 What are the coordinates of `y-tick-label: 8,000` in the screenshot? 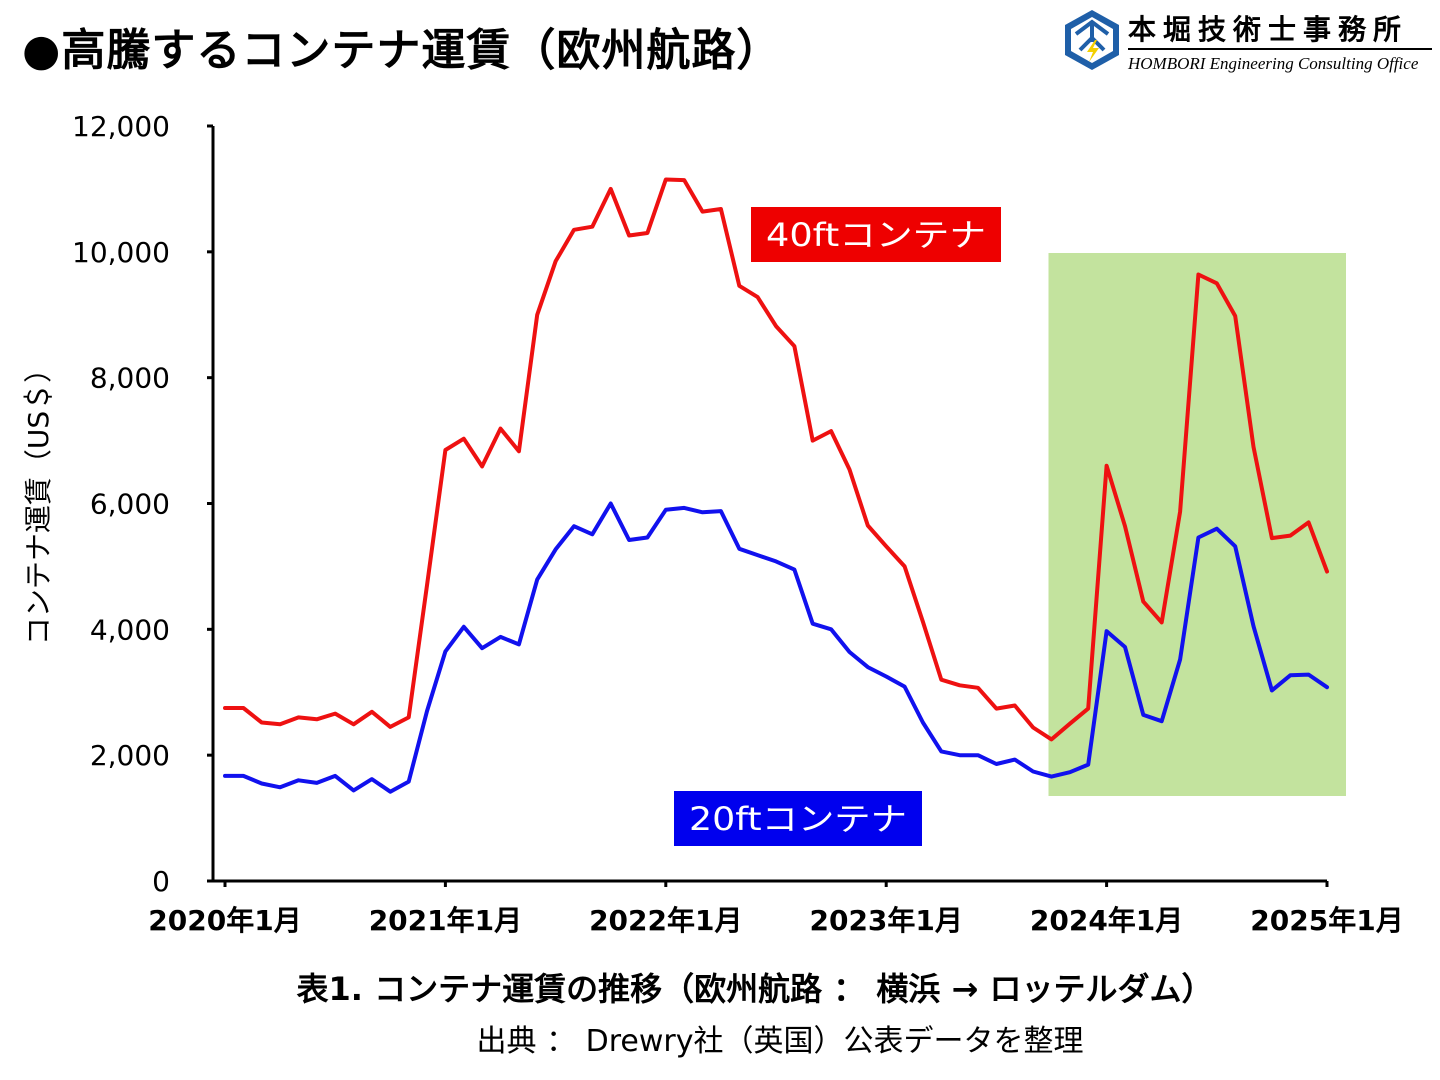 It's located at (130, 378).